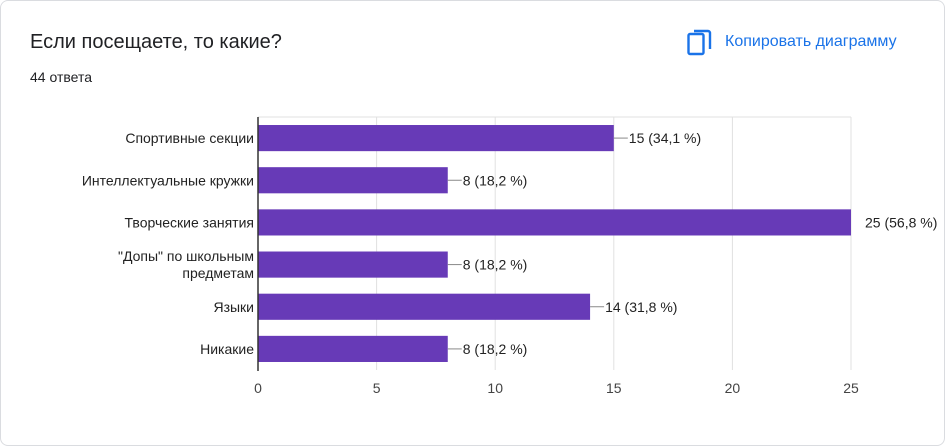 This screenshot has height=446, width=945. Describe the element at coordinates (851, 388) in the screenshot. I see `x-tick-label: 25` at that location.